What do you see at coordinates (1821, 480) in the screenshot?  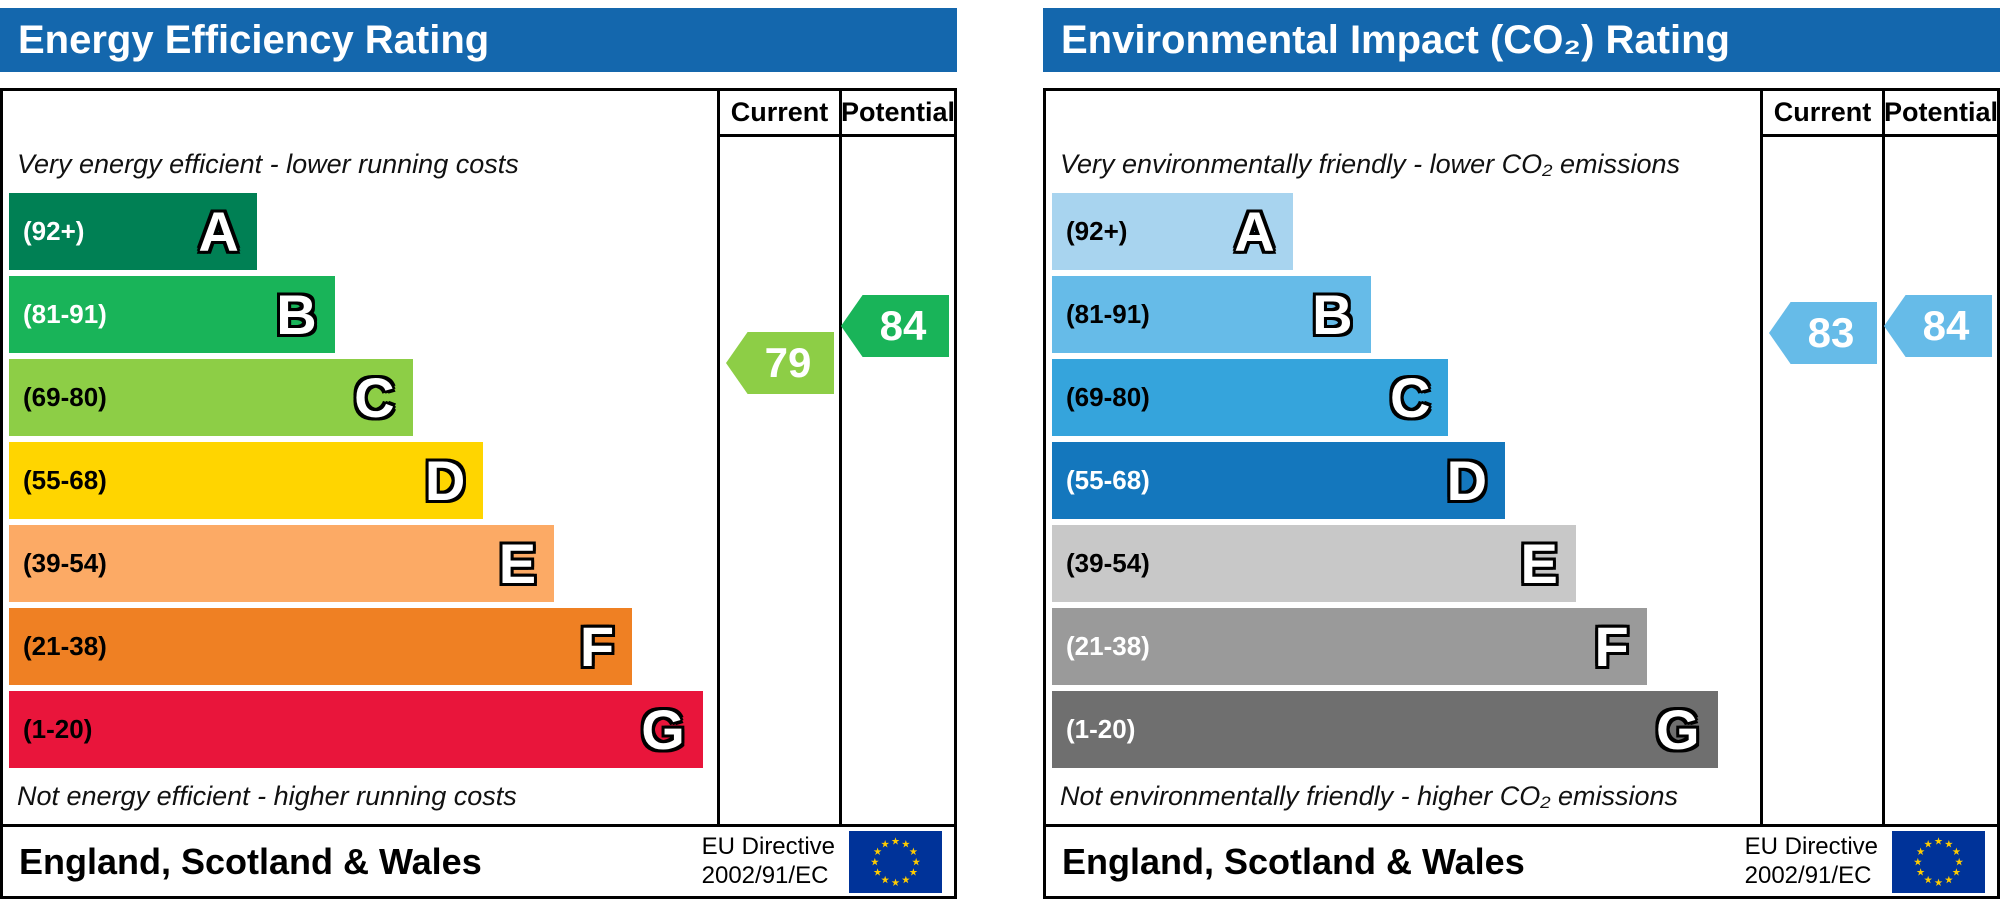 I see `current-rating-column: 83` at bounding box center [1821, 480].